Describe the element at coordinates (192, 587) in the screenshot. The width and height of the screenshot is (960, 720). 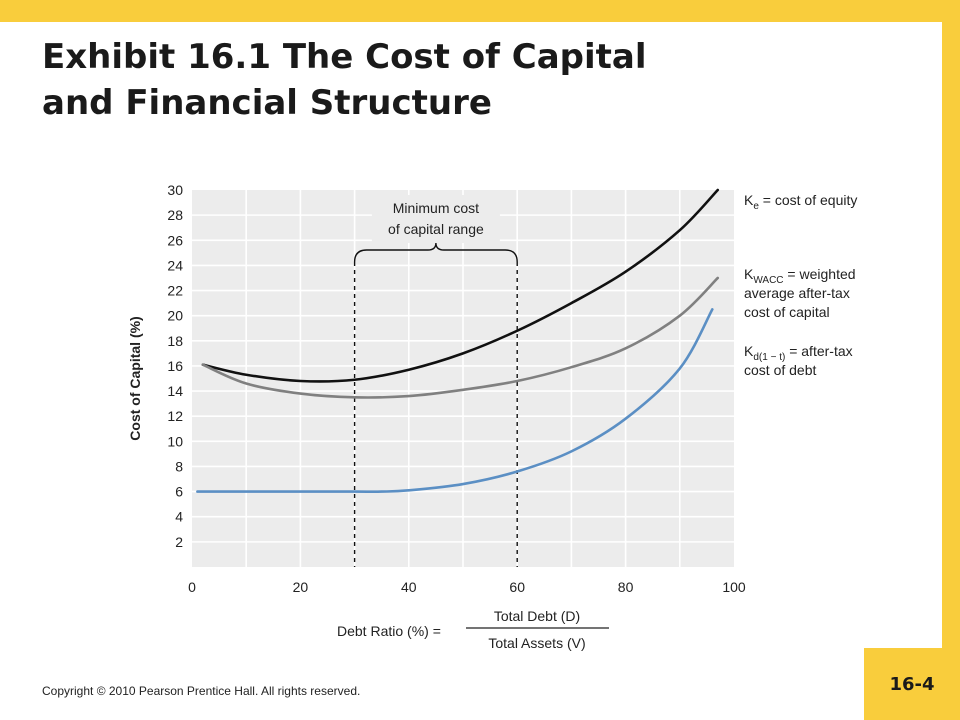
I see `x-tick-label: 0` at that location.